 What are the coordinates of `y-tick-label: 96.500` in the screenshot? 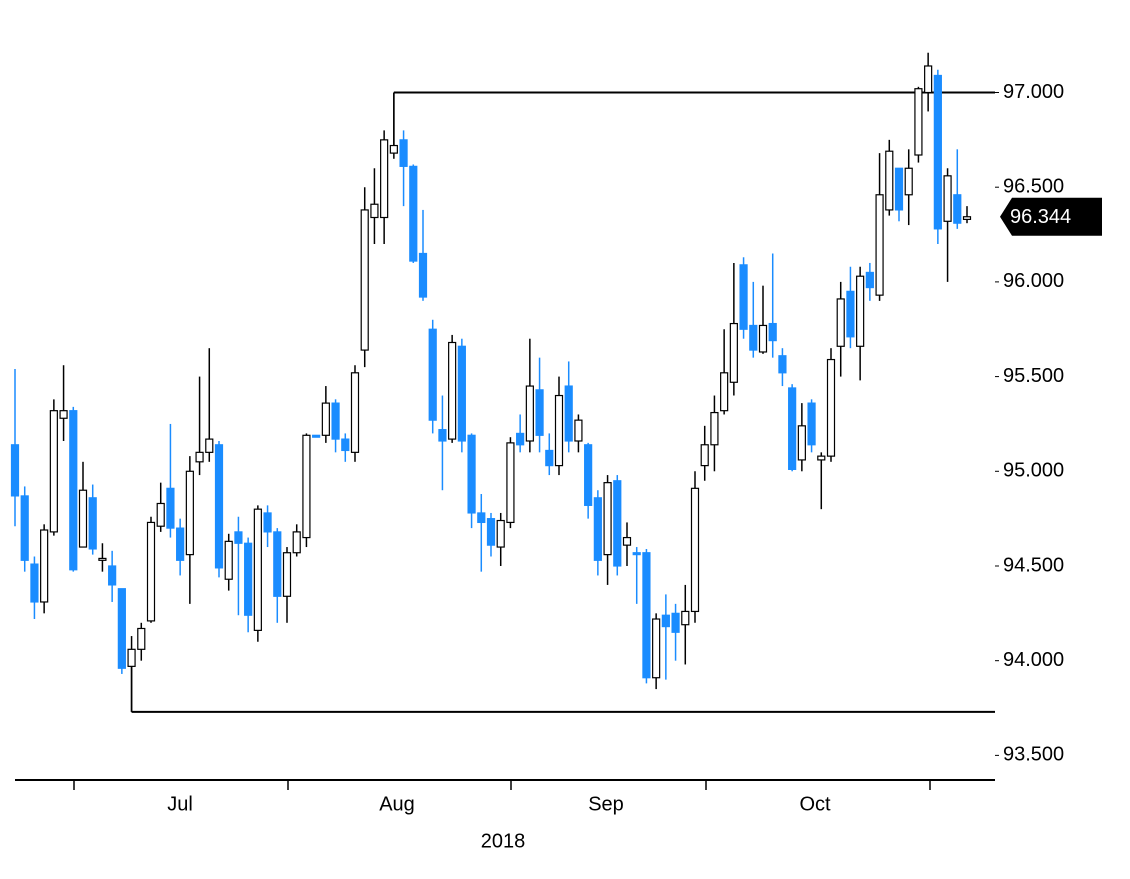 It's located at (1033, 186).